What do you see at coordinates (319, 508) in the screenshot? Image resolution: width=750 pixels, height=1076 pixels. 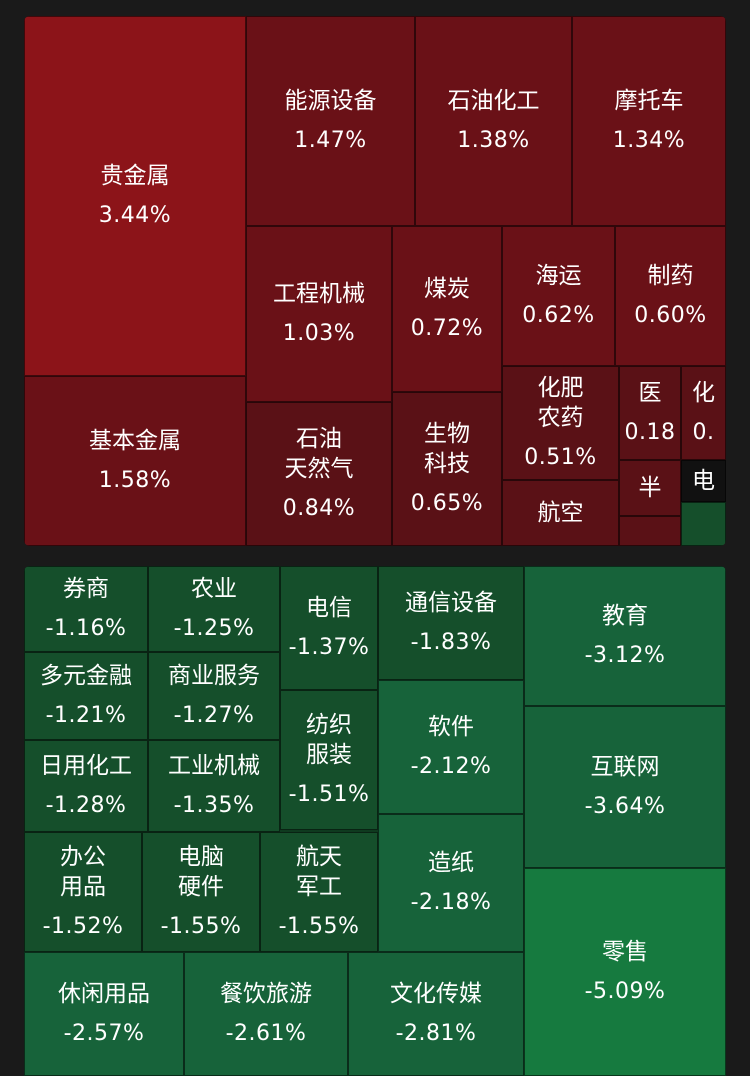 I see `gainer-value: 0.84%` at bounding box center [319, 508].